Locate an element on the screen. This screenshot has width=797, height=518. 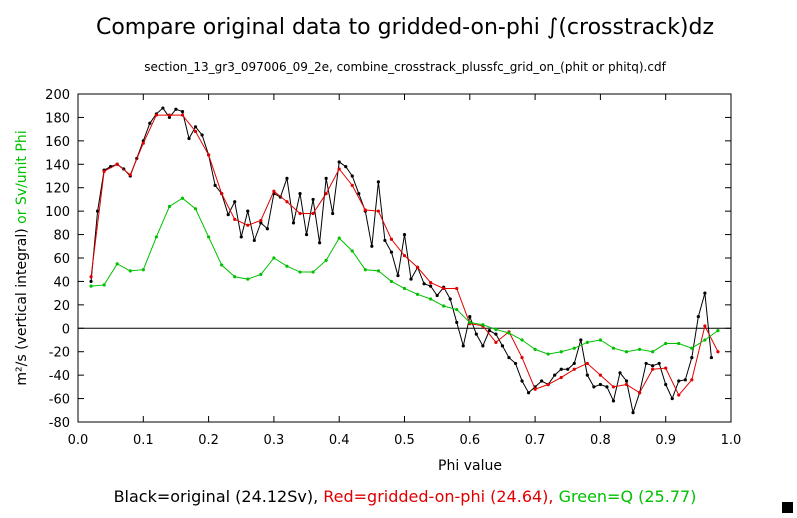
y-axis-label-green: or Sv/unit Phi is located at coordinates (22, 179).